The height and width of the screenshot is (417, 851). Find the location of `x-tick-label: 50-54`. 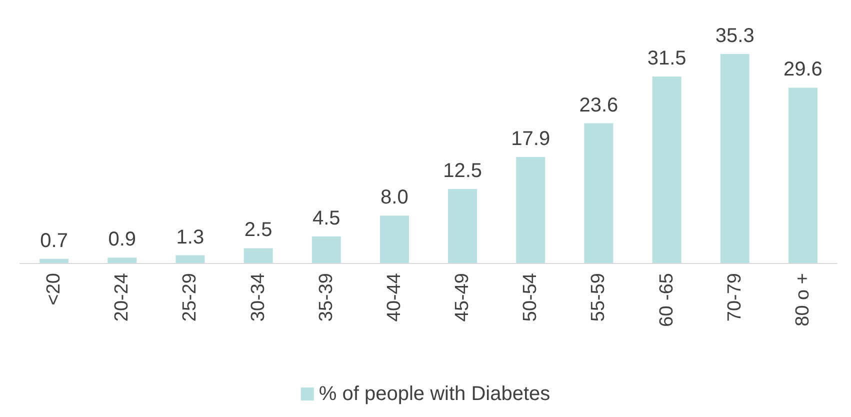

x-tick-label: 50-54 is located at coordinates (531, 297).